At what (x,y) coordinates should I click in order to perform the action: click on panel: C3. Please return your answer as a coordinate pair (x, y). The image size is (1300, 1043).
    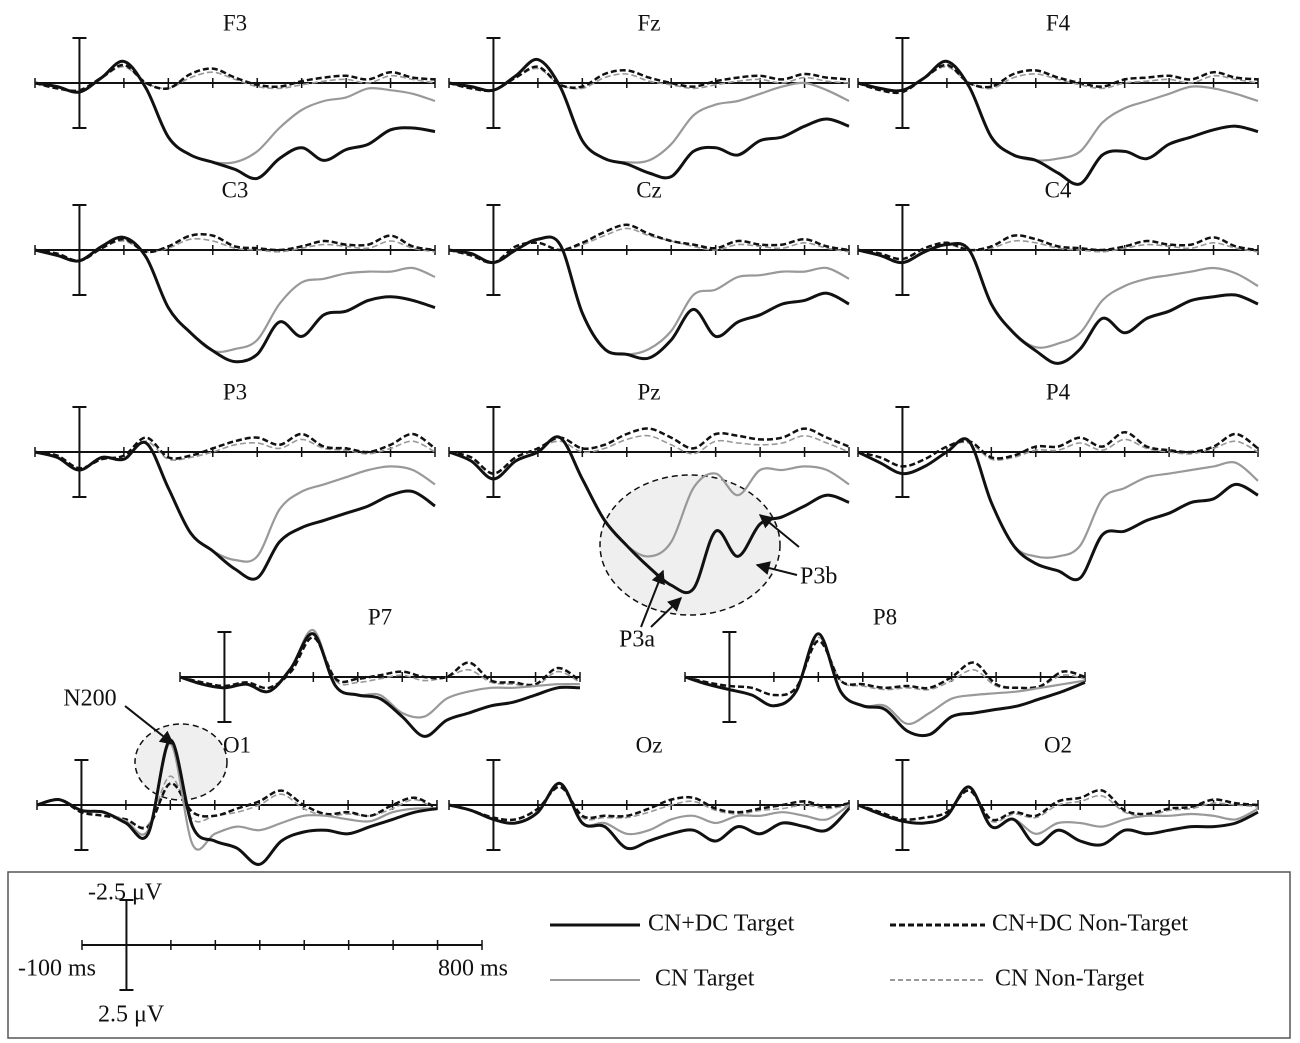
    Looking at the image, I should click on (235, 270).